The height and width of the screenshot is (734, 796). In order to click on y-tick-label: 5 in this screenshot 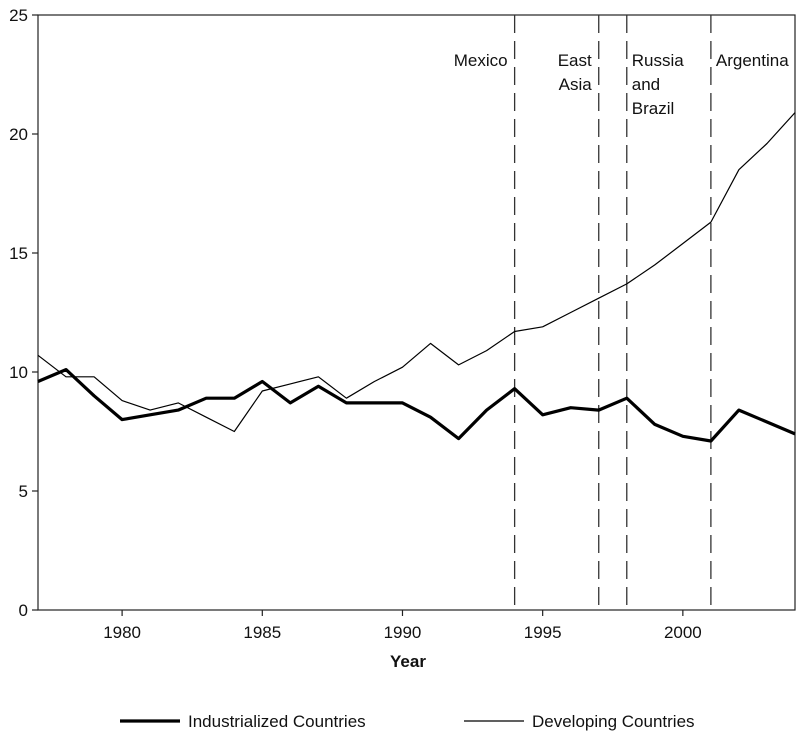, I will do `click(23, 491)`.